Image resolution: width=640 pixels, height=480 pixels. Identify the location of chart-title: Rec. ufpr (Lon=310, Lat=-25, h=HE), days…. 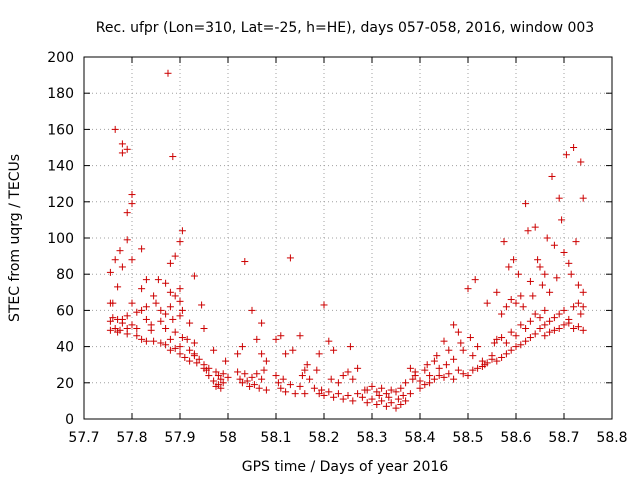
(345, 28).